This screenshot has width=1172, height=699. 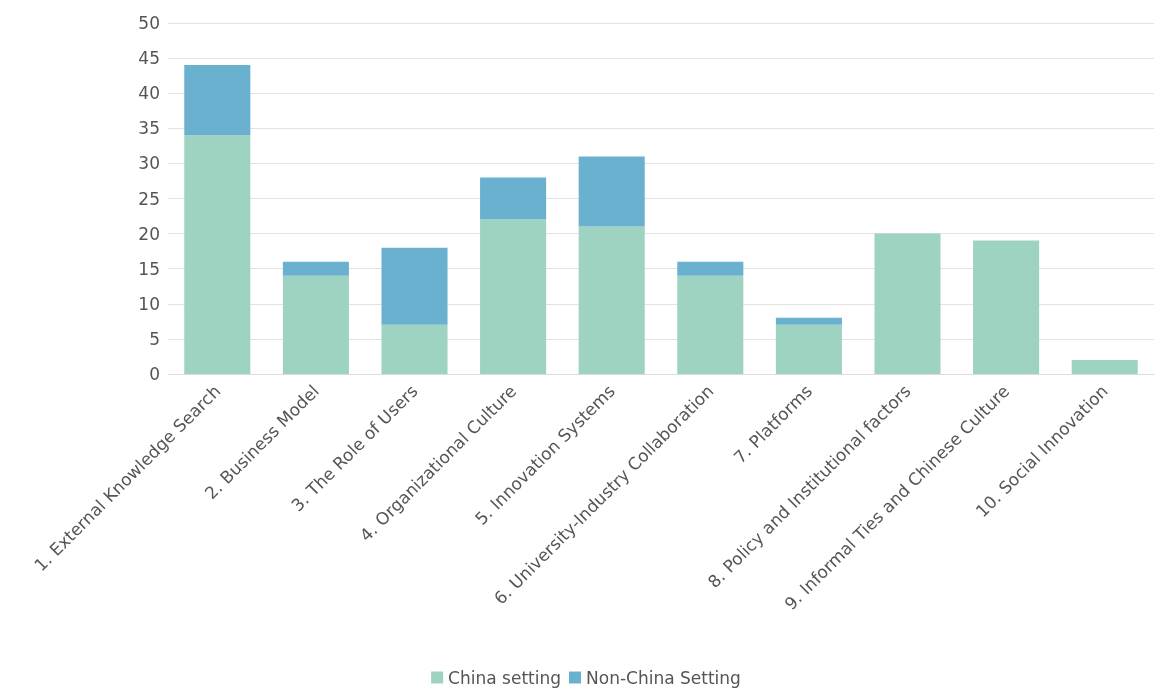 I want to click on y-tick-label: 30, so click(x=149, y=163).